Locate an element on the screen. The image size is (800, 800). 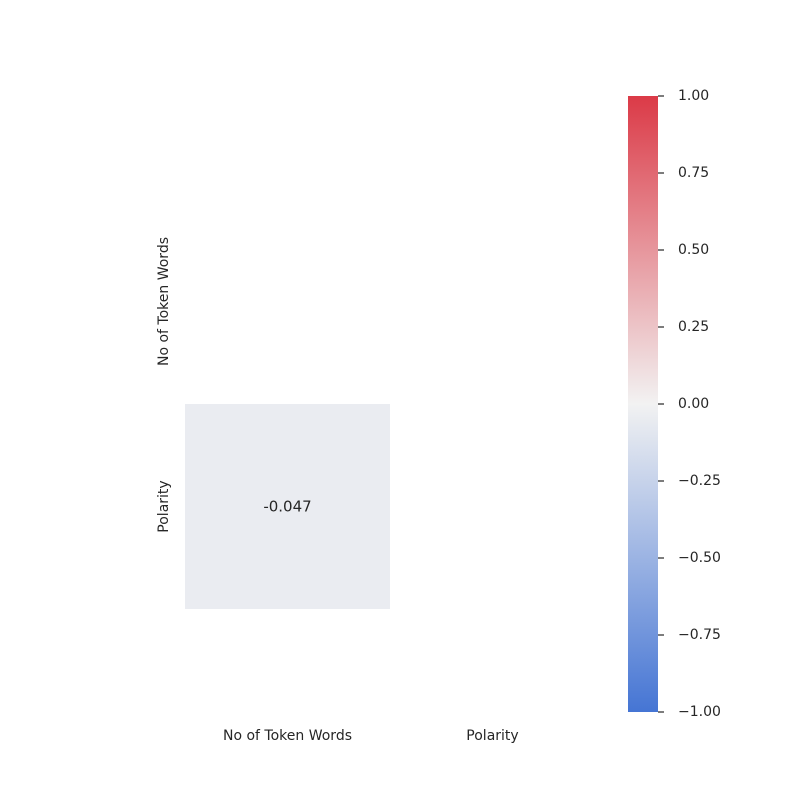
row-labels: No of Token Words Polarity is located at coordinates (164, 385).